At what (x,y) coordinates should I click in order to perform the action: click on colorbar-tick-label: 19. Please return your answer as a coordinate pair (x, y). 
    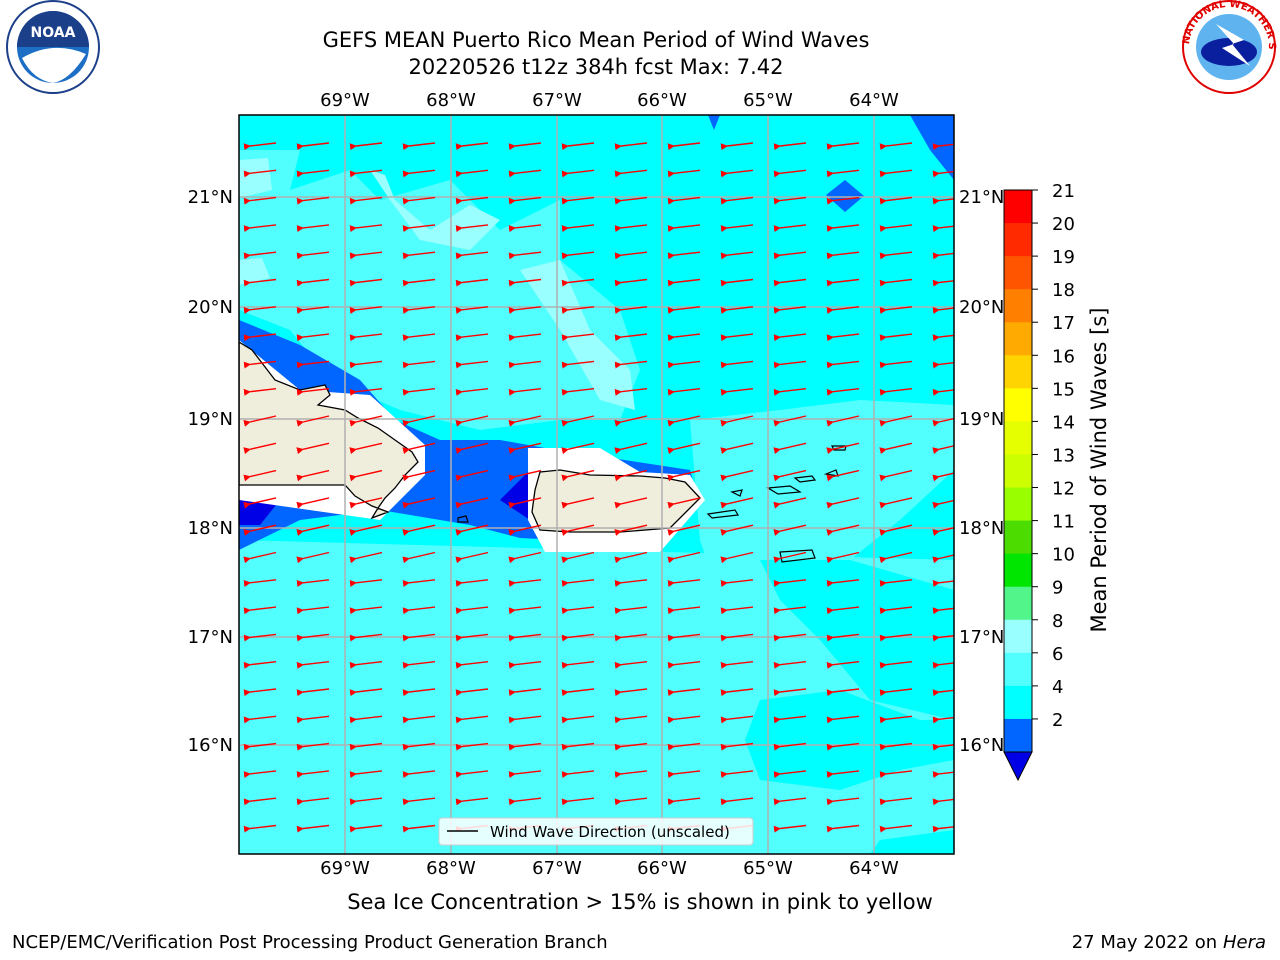
    Looking at the image, I should click on (1063, 257).